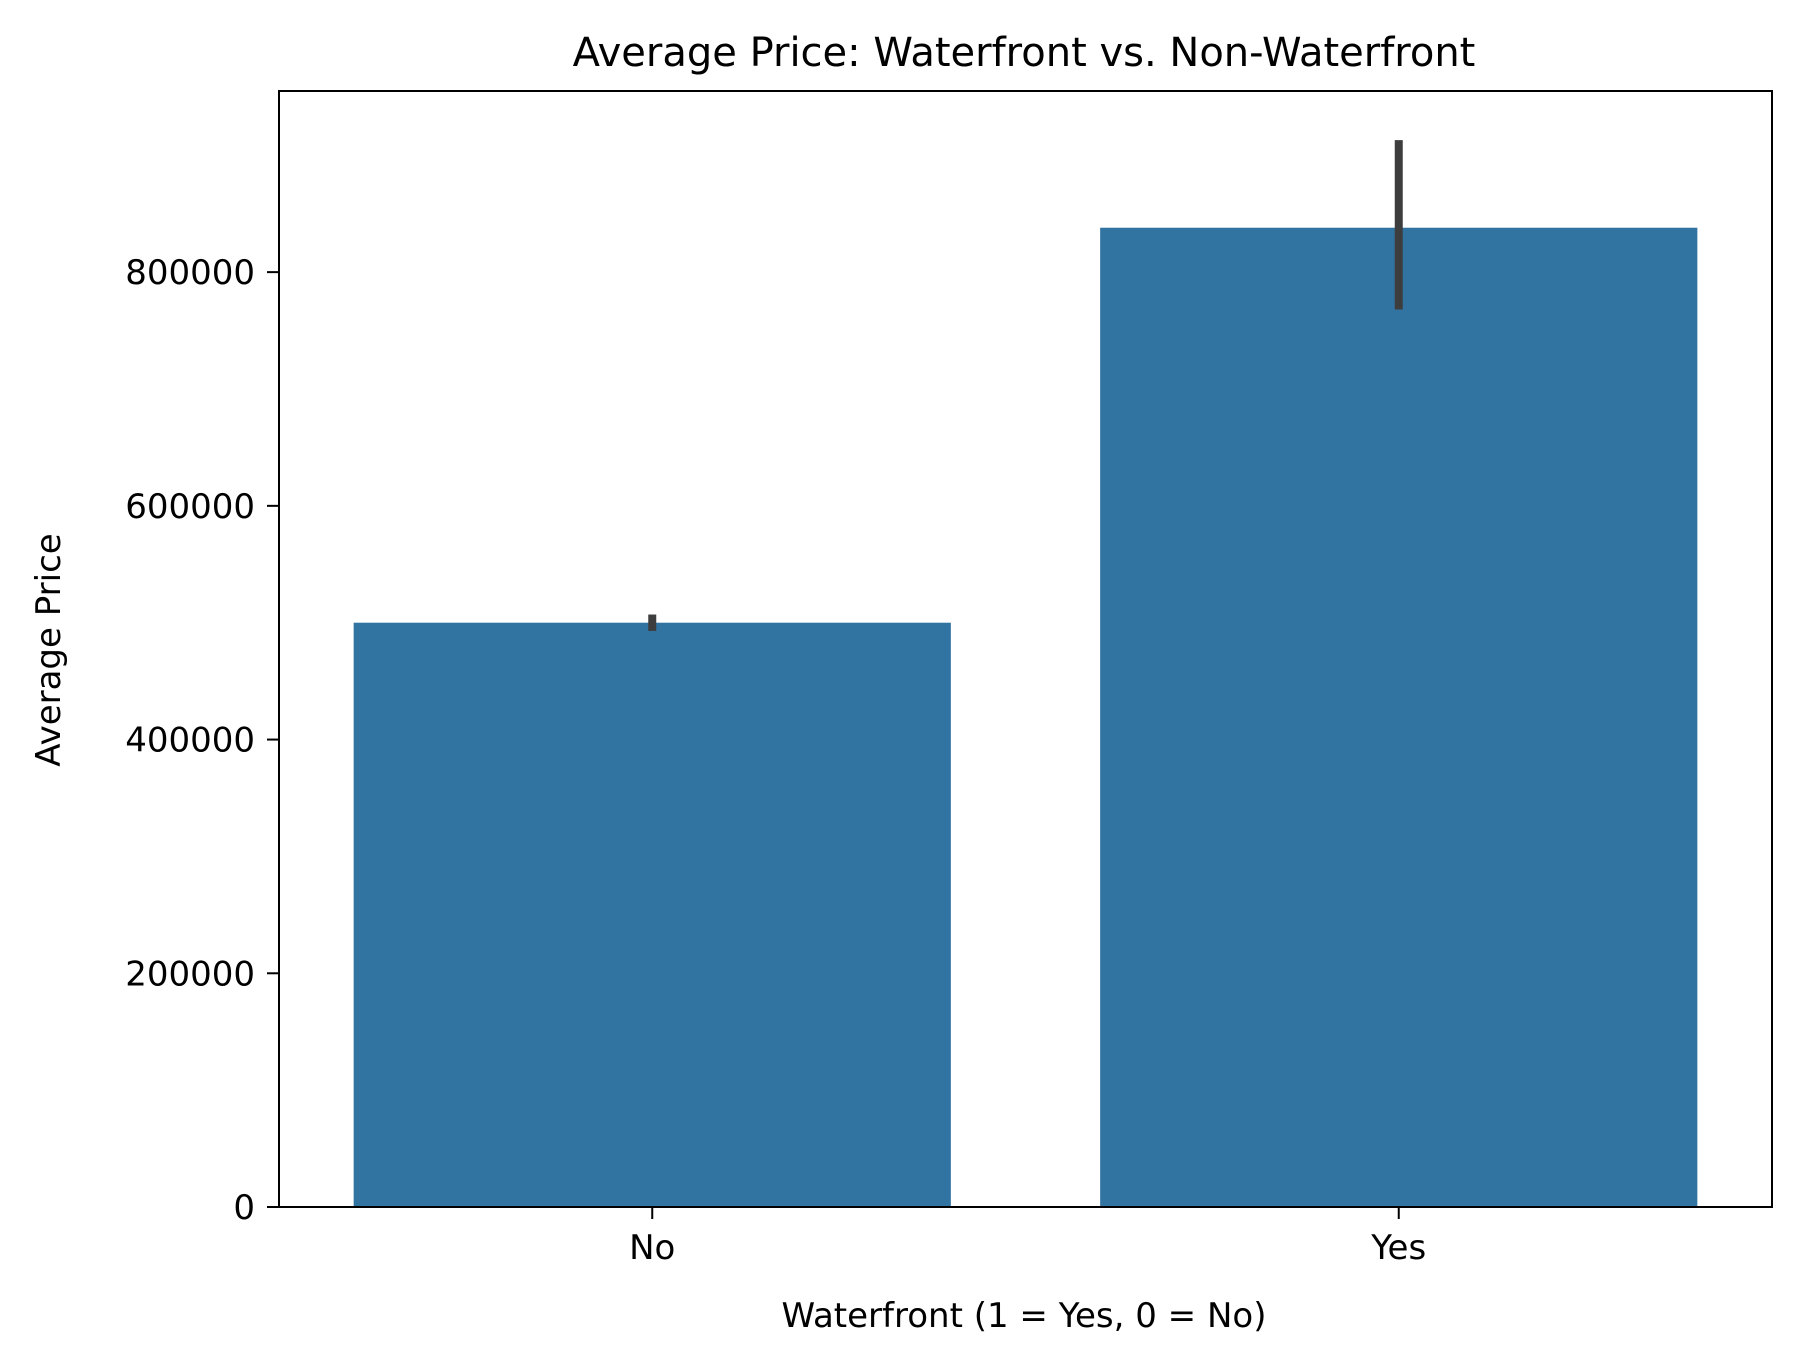 The height and width of the screenshot is (1365, 1794). Describe the element at coordinates (652, 1248) in the screenshot. I see `x-tick-label: No` at that location.